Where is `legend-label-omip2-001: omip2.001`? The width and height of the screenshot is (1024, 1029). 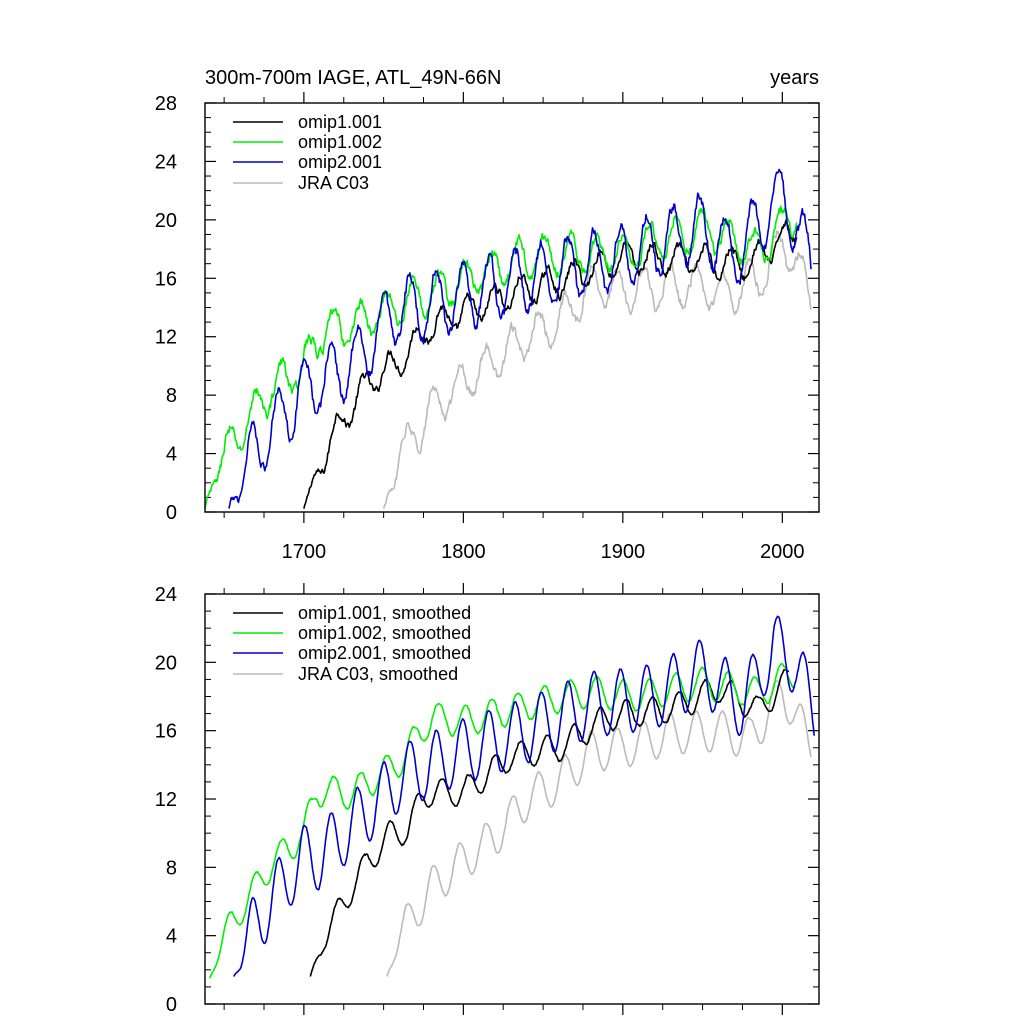 legend-label-omip2-001: omip2.001 is located at coordinates (340, 162).